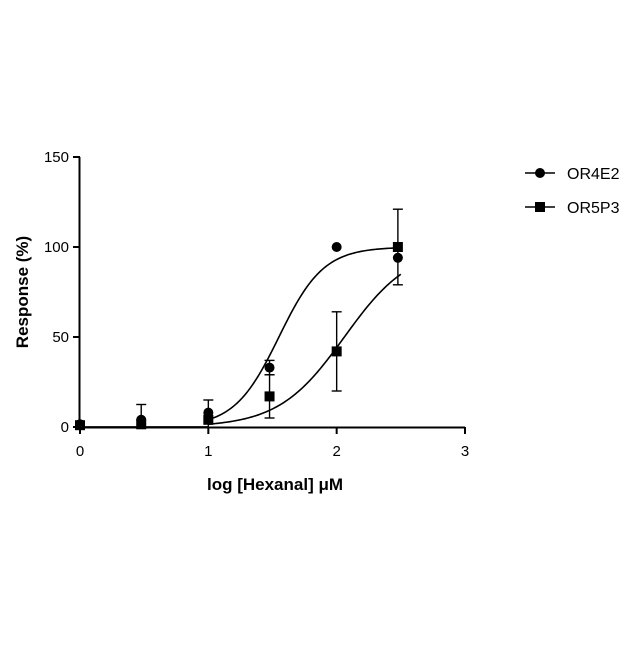 Image resolution: width=640 pixels, height=645 pixels. Describe the element at coordinates (56, 157) in the screenshot. I see `y-tick-label: 150` at that location.